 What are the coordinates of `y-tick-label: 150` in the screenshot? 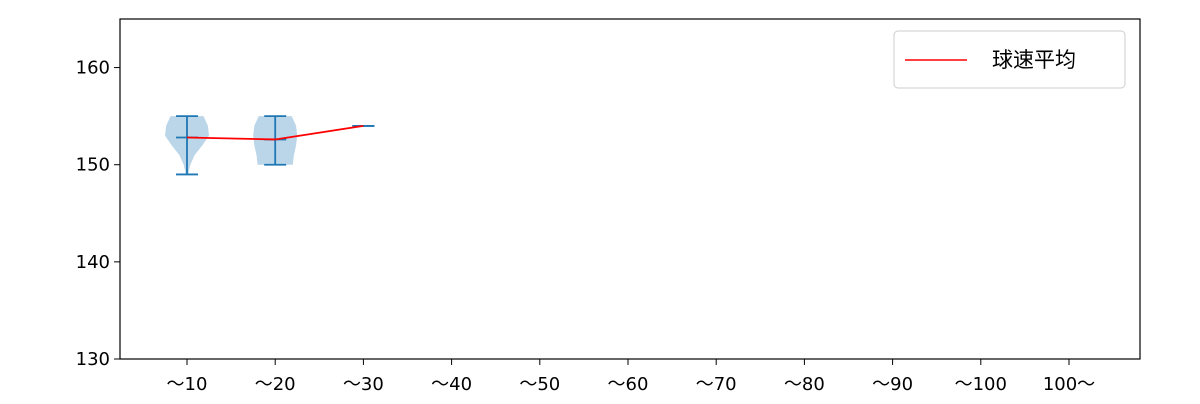 It's located at (93, 165).